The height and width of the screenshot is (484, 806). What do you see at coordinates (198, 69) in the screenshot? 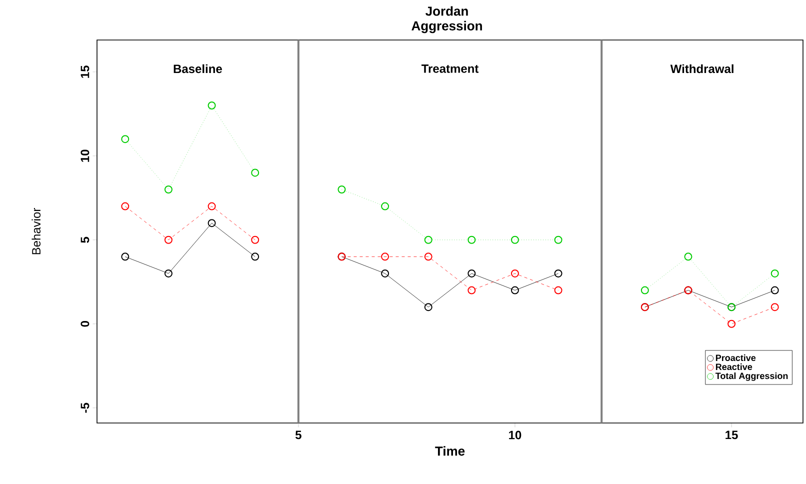
I see `annotation: Baseline` at bounding box center [198, 69].